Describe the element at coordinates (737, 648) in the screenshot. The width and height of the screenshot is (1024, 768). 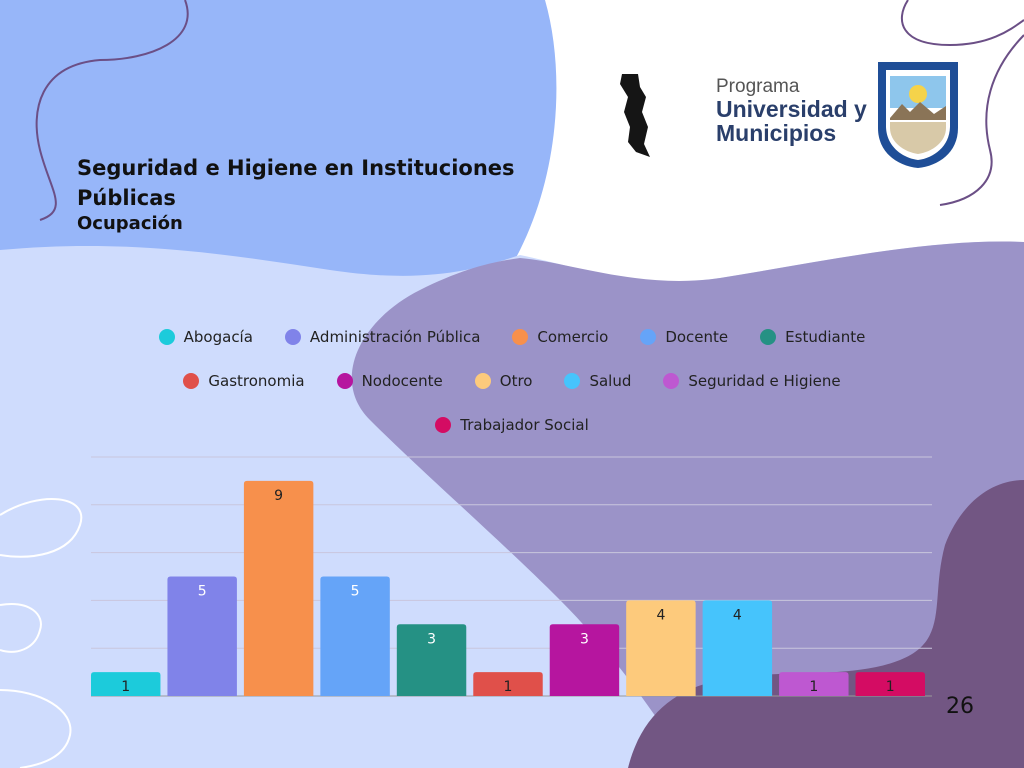
I see `bar-salud` at that location.